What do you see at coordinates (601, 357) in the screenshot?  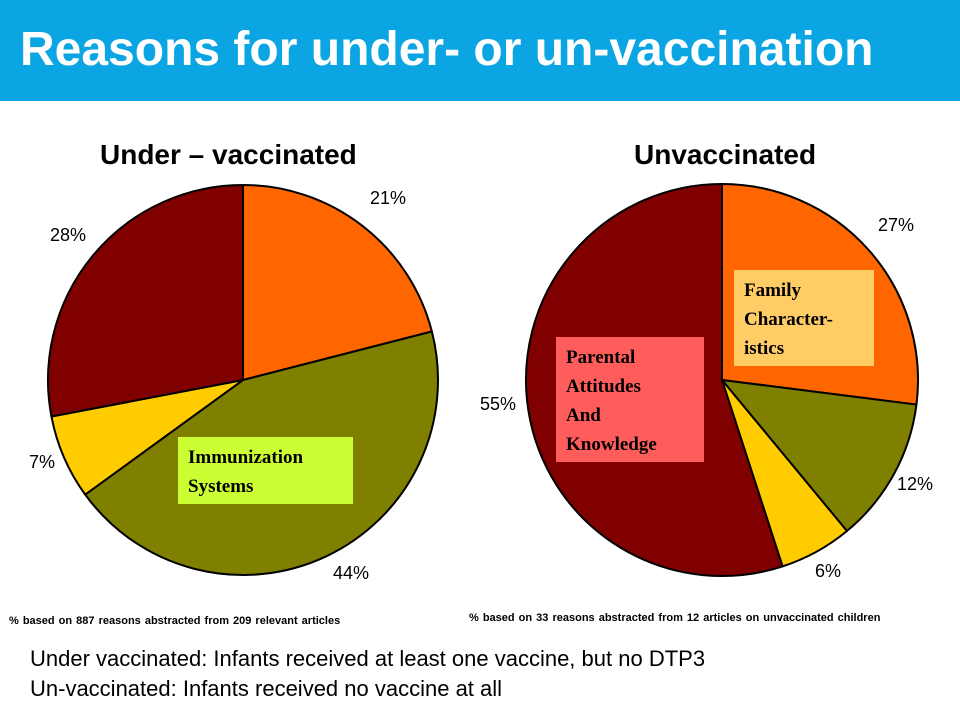 I see `callout-line: Parental` at bounding box center [601, 357].